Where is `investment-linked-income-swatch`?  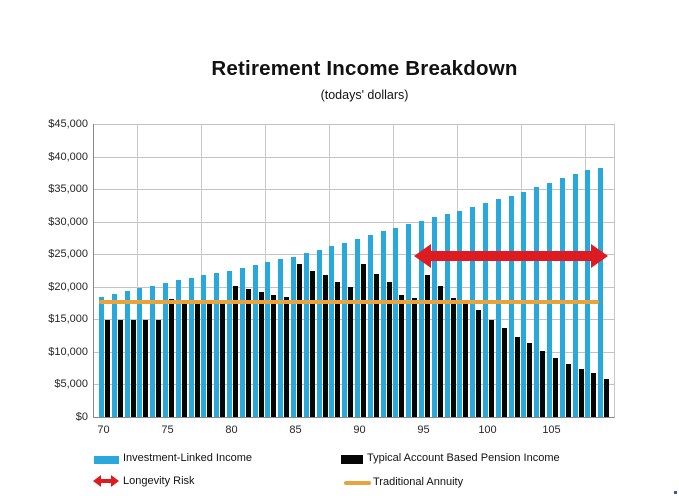
investment-linked-income-swatch is located at coordinates (106, 460).